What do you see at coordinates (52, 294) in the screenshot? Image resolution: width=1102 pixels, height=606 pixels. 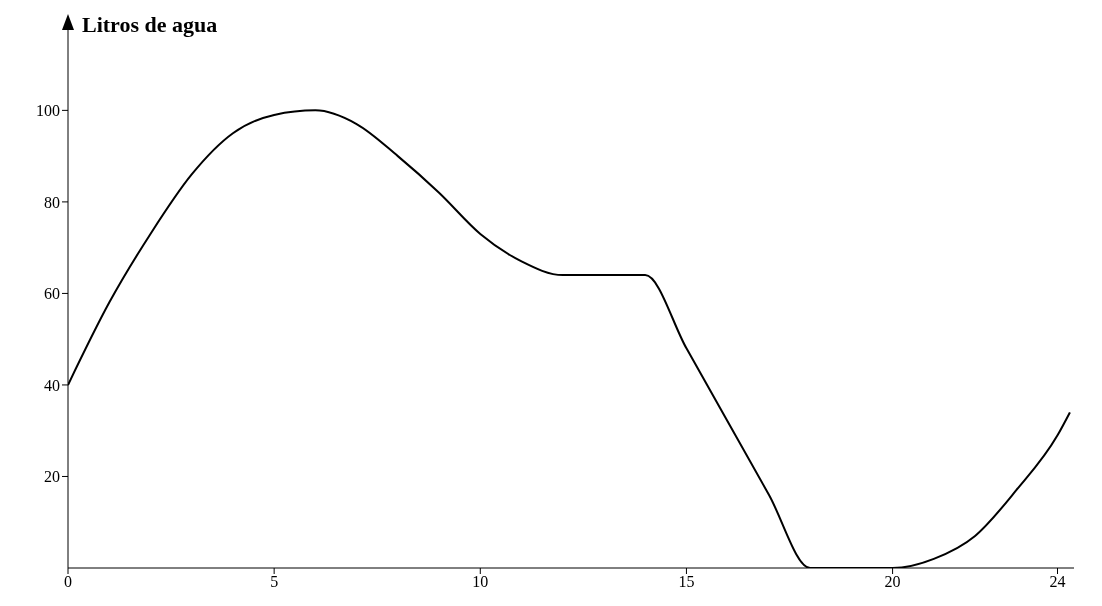 I see `y-tick-label: 60` at bounding box center [52, 294].